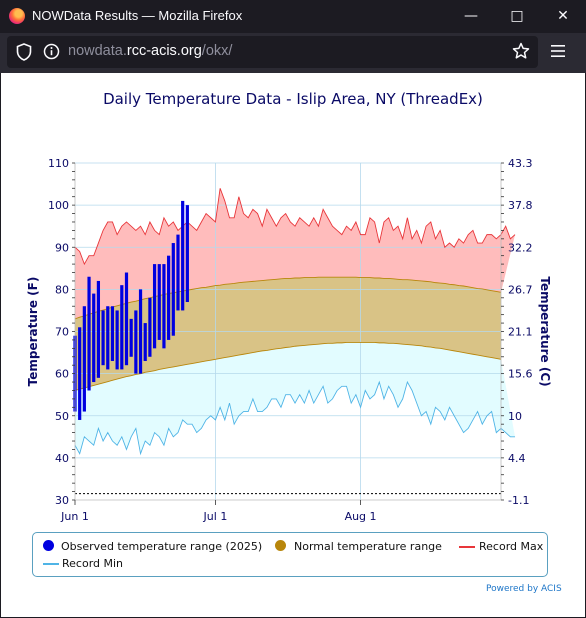 The image size is (586, 618). Describe the element at coordinates (62, 374) in the screenshot. I see `y-tick-label-left: 60` at that location.